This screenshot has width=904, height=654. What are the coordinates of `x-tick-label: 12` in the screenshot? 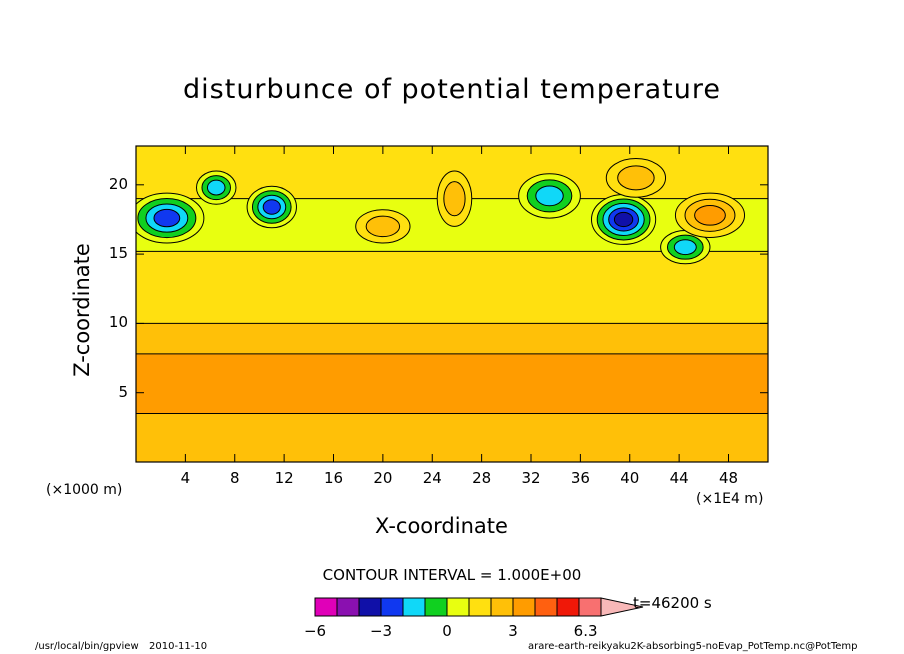 It's located at (284, 478).